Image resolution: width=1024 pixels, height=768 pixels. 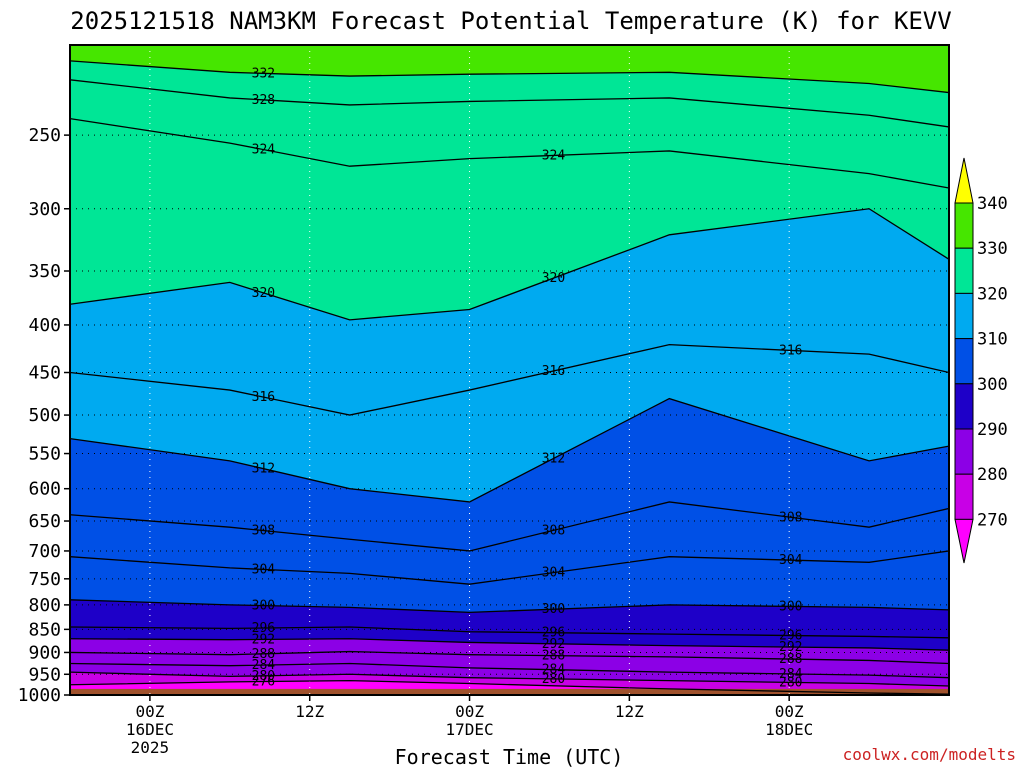 What do you see at coordinates (44, 454) in the screenshot?
I see `y-tick-label-550: 550` at bounding box center [44, 454].